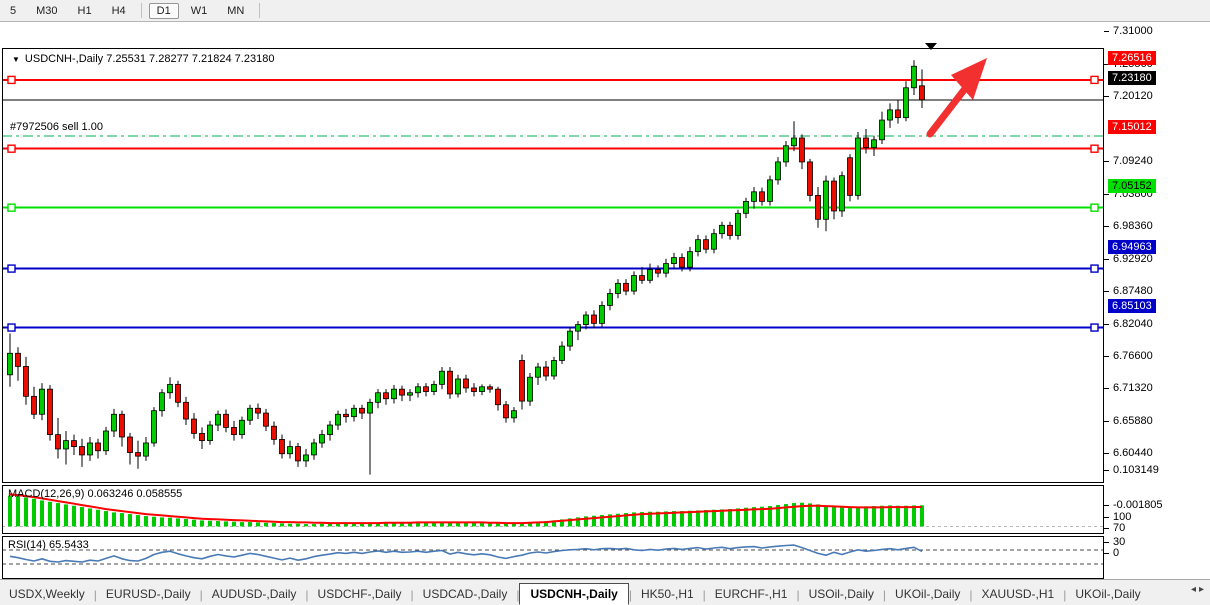  Describe the element at coordinates (956, 98) in the screenshot. I see `up-right-arrow-annotation` at that location.